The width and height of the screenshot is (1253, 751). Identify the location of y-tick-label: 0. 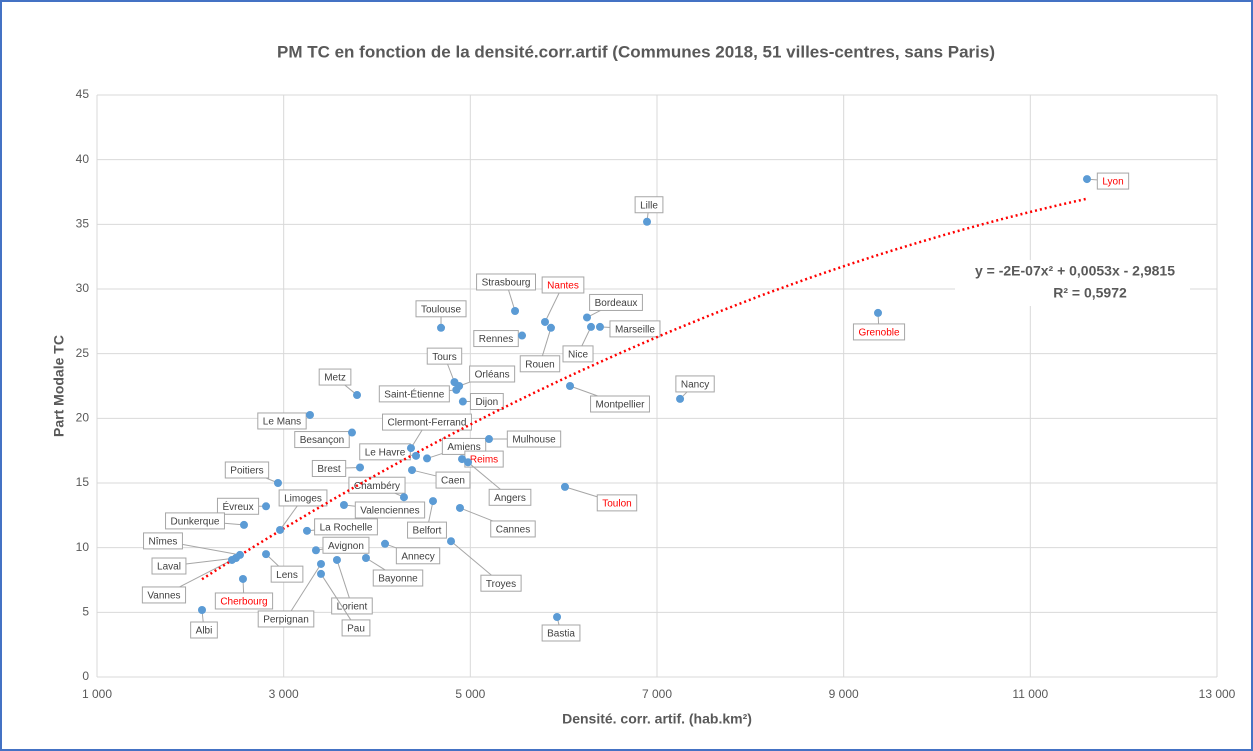
(85, 676).